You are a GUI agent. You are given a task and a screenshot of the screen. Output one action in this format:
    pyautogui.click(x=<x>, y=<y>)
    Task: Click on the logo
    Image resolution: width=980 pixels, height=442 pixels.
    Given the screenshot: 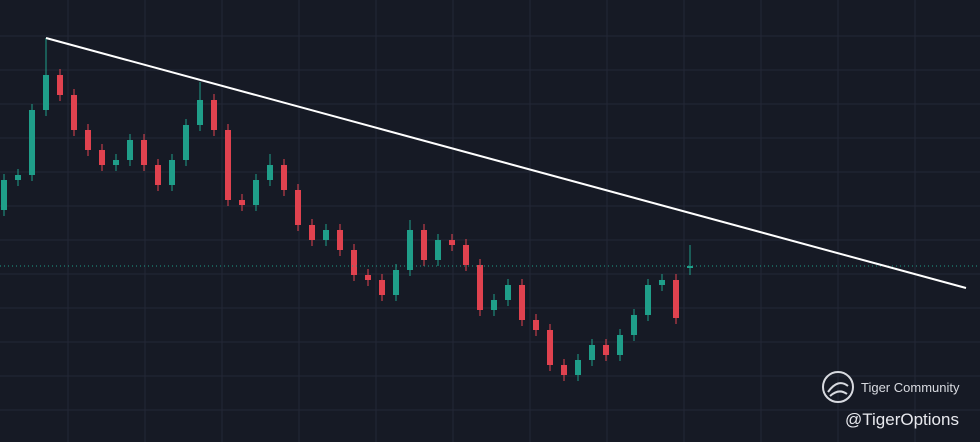 What is the action you would take?
    pyautogui.click(x=838, y=387)
    